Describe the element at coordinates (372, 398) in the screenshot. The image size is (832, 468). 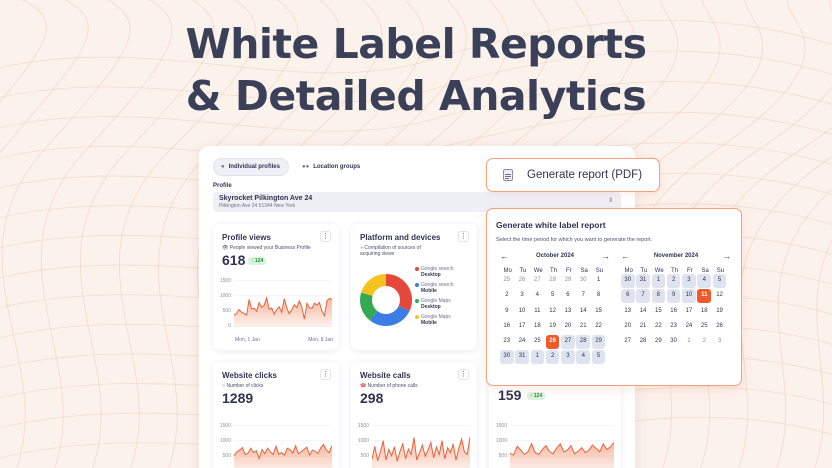
I see `website-calls-value: 298` at that location.